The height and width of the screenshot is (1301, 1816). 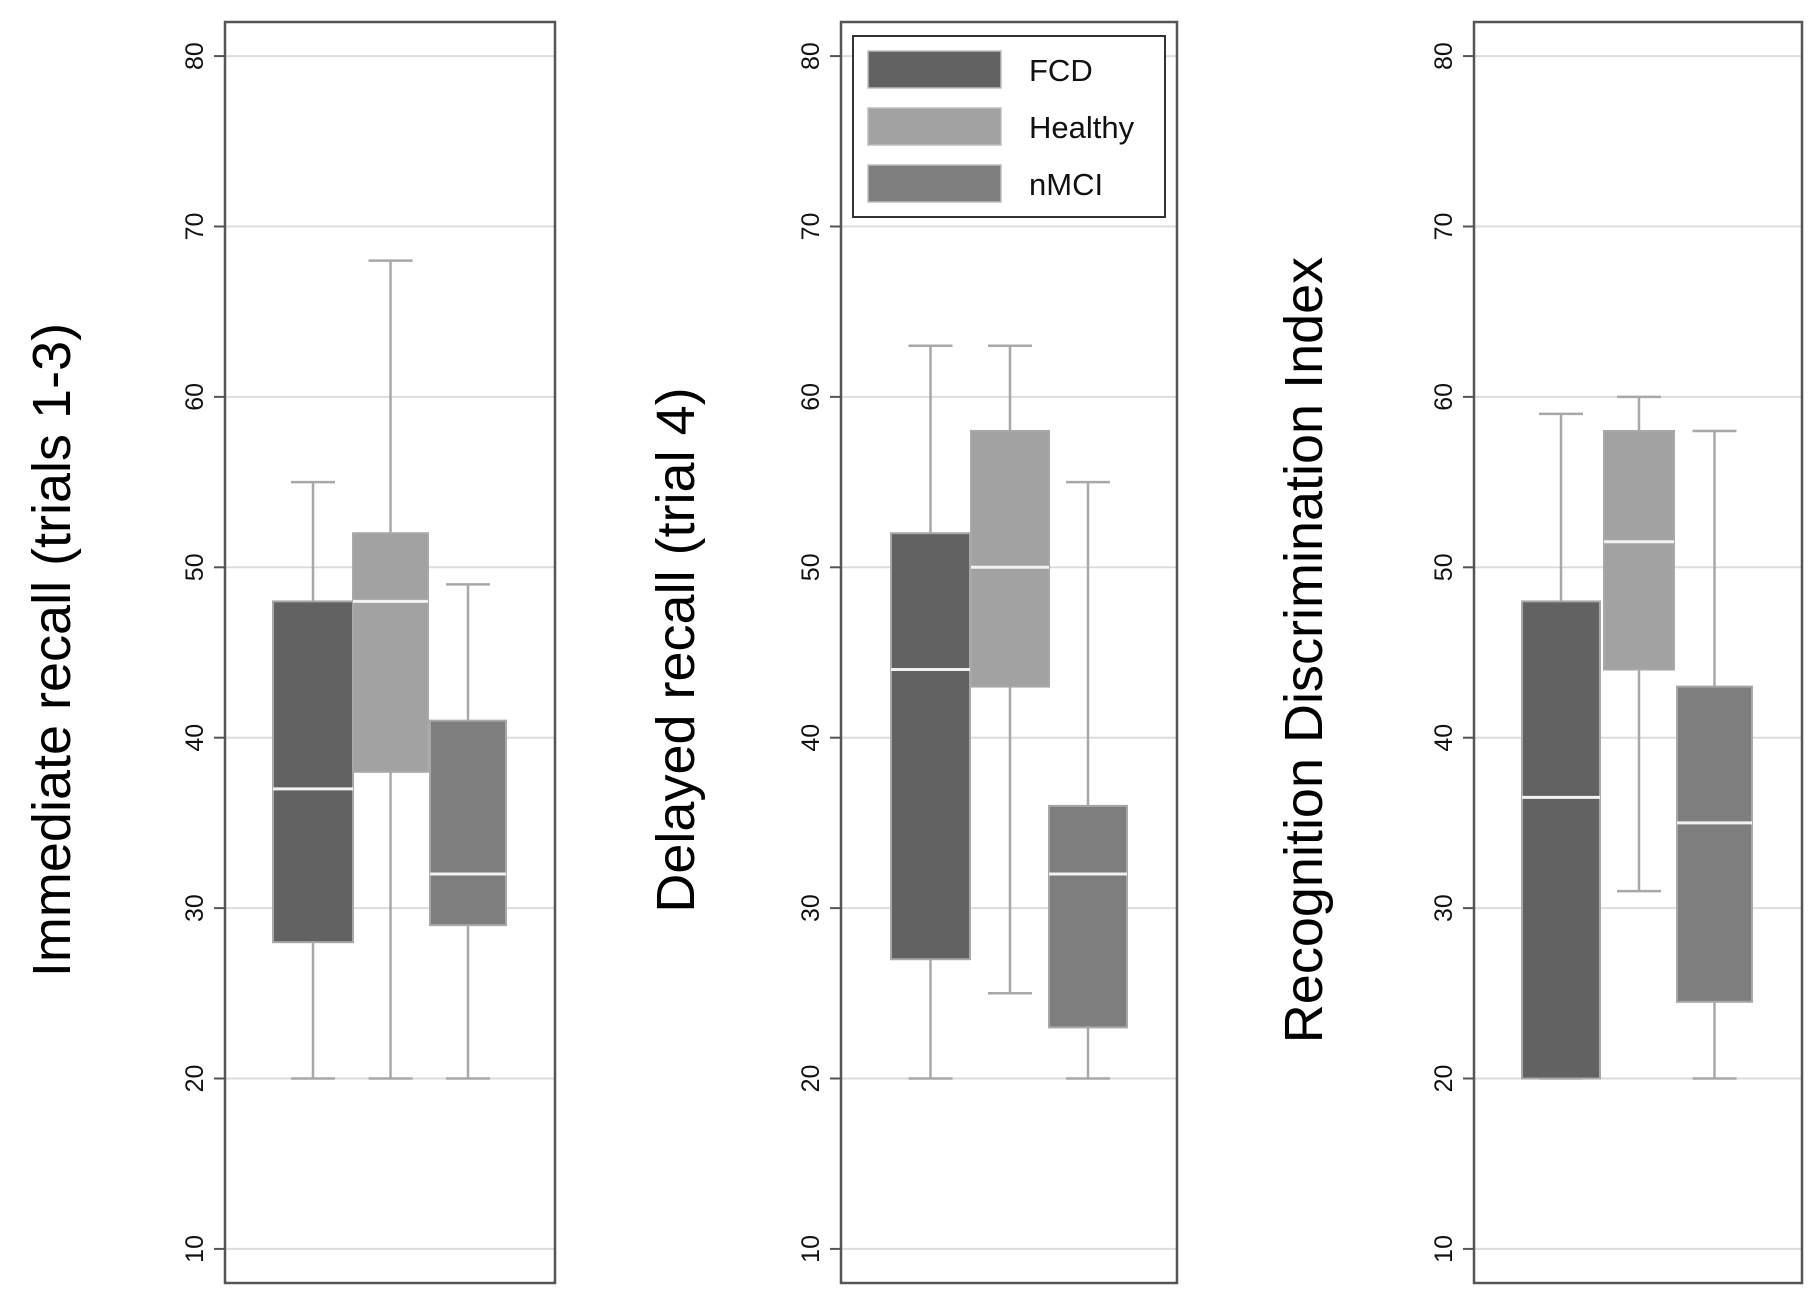 I want to click on legend-swatch-healthy, so click(x=934, y=126).